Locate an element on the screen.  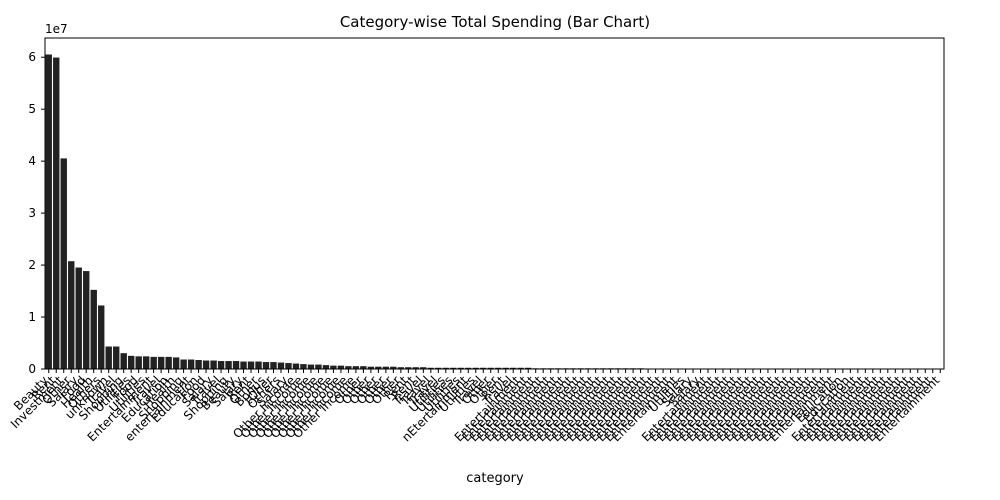
x-axis-label: category is located at coordinates (495, 478).